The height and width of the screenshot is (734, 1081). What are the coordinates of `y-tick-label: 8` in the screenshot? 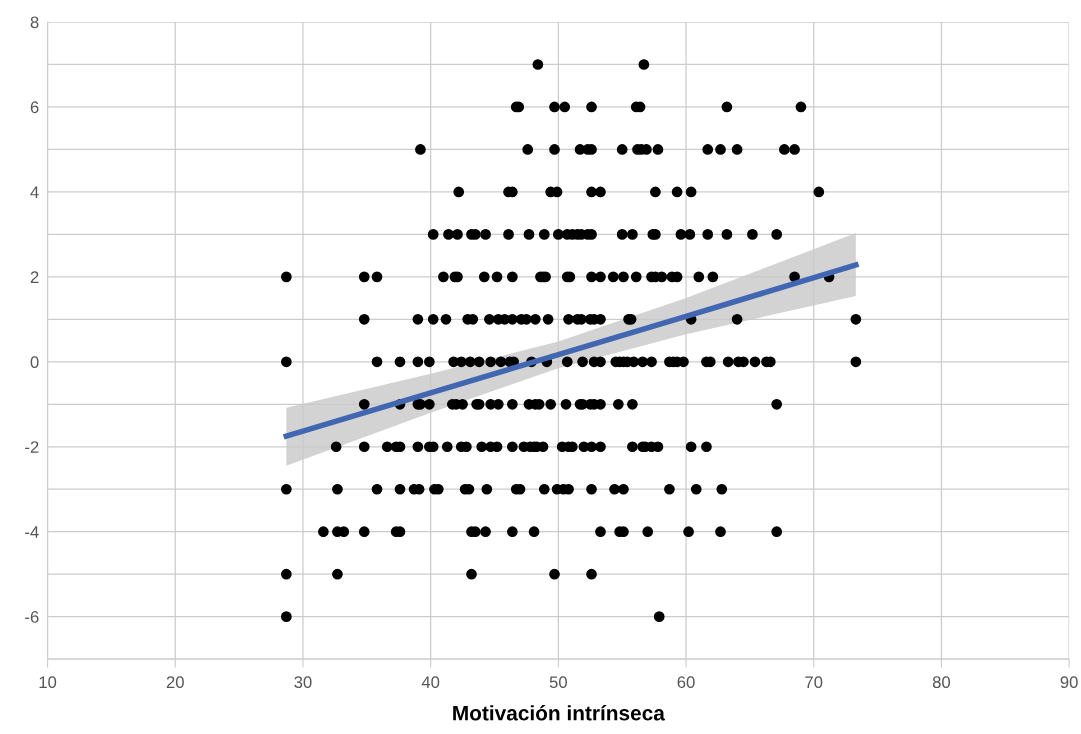 It's located at (34, 22).